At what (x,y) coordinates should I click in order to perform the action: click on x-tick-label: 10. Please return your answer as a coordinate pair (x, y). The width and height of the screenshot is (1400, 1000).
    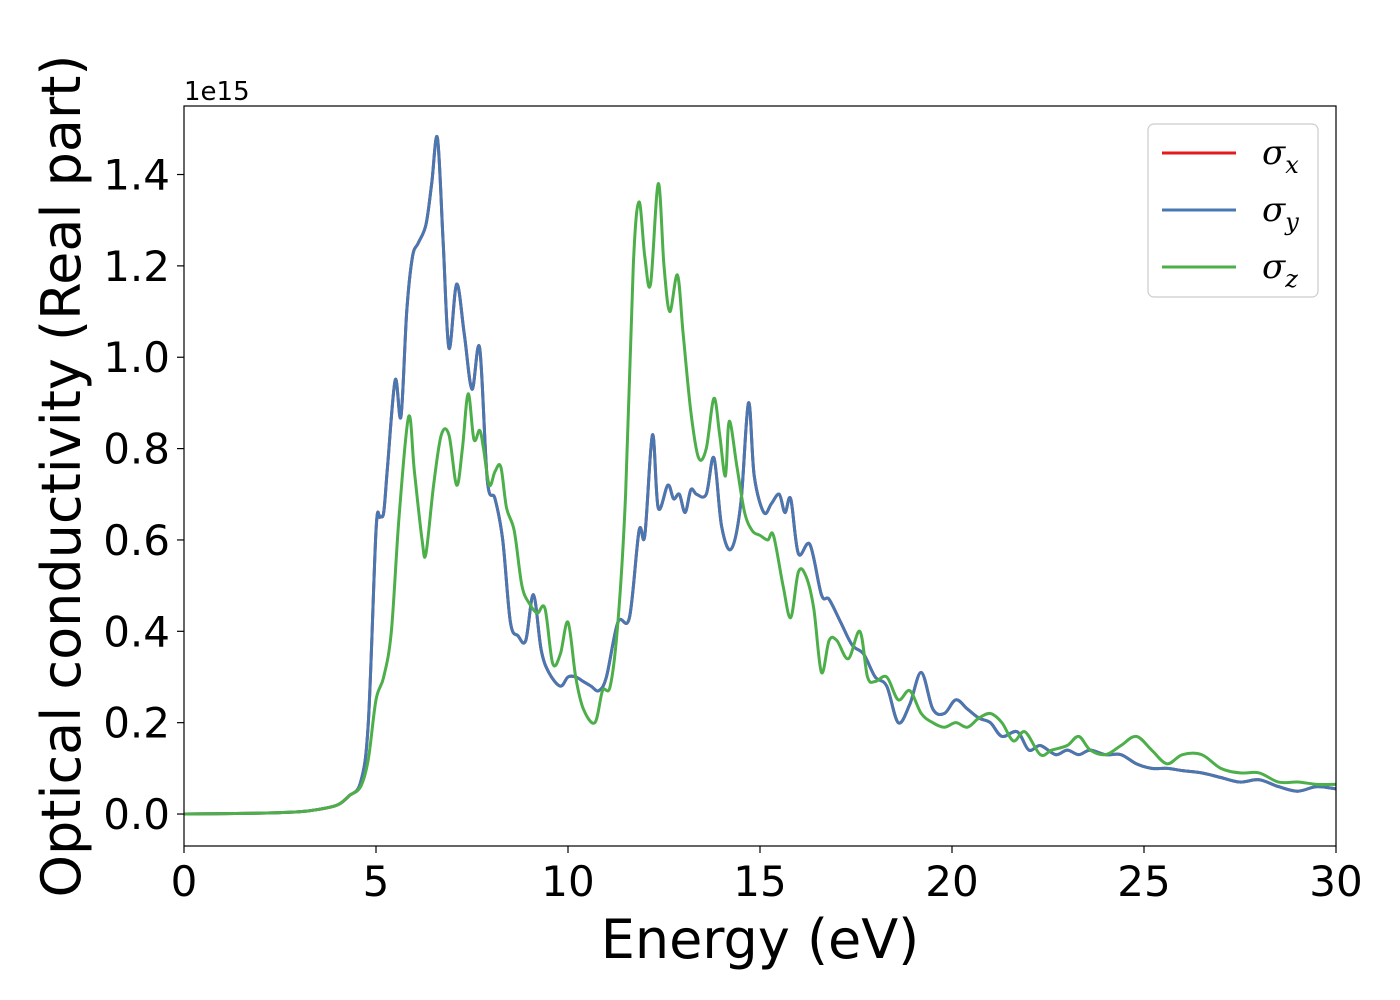
    Looking at the image, I should click on (567, 881).